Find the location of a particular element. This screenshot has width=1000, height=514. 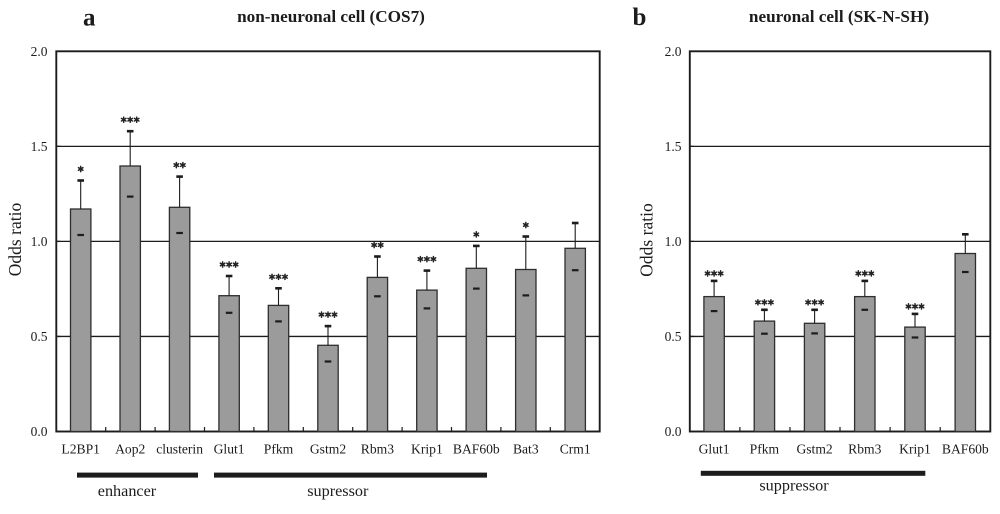

svg-text: neuronal cell (SK-N-SH) is located at coordinates (839, 16).